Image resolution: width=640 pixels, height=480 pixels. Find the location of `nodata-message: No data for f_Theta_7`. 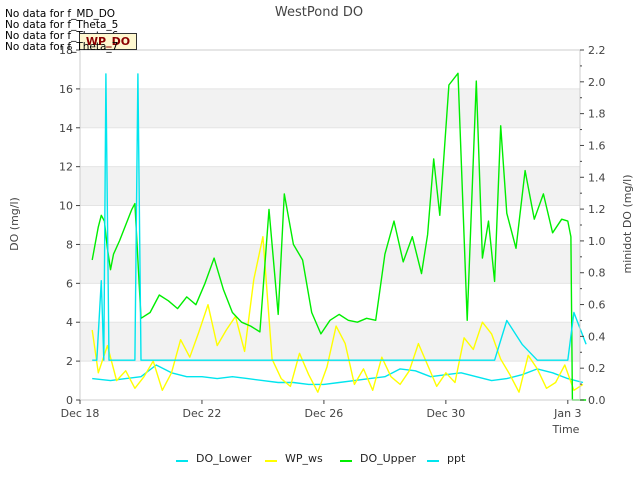

nodata-message: No data for f_Theta_7 is located at coordinates (62, 47).